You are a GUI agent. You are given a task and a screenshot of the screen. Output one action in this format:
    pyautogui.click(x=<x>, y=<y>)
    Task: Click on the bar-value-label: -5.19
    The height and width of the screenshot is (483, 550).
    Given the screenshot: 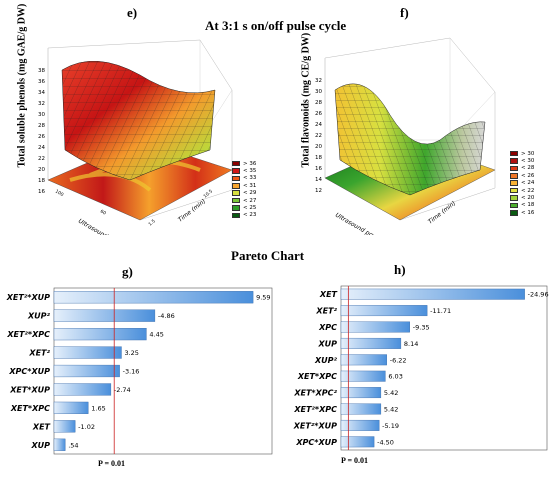 What is the action you would take?
    pyautogui.click(x=390, y=426)
    